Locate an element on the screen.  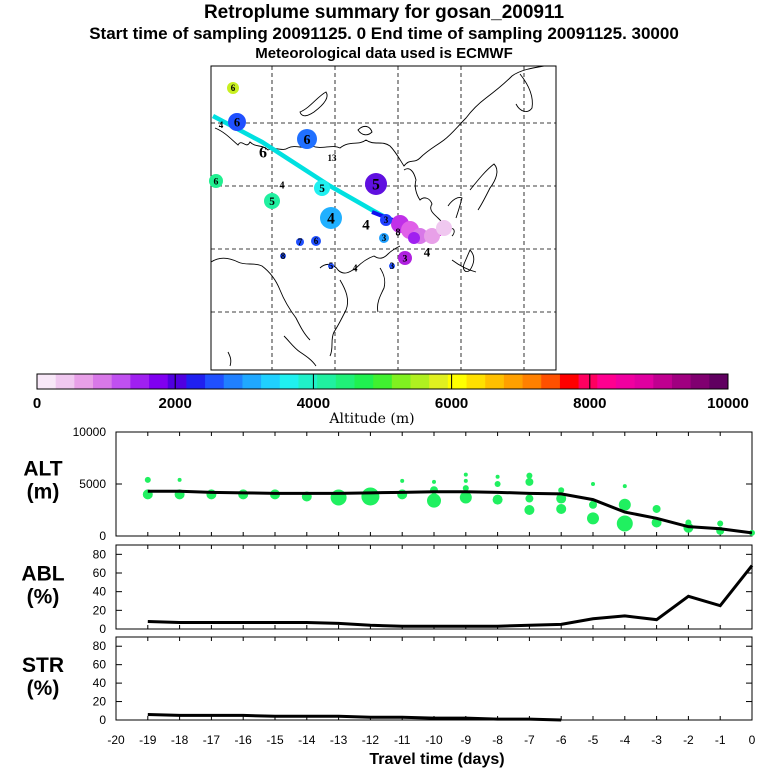
panel-ylabel: (%) is located at coordinates (43, 596).